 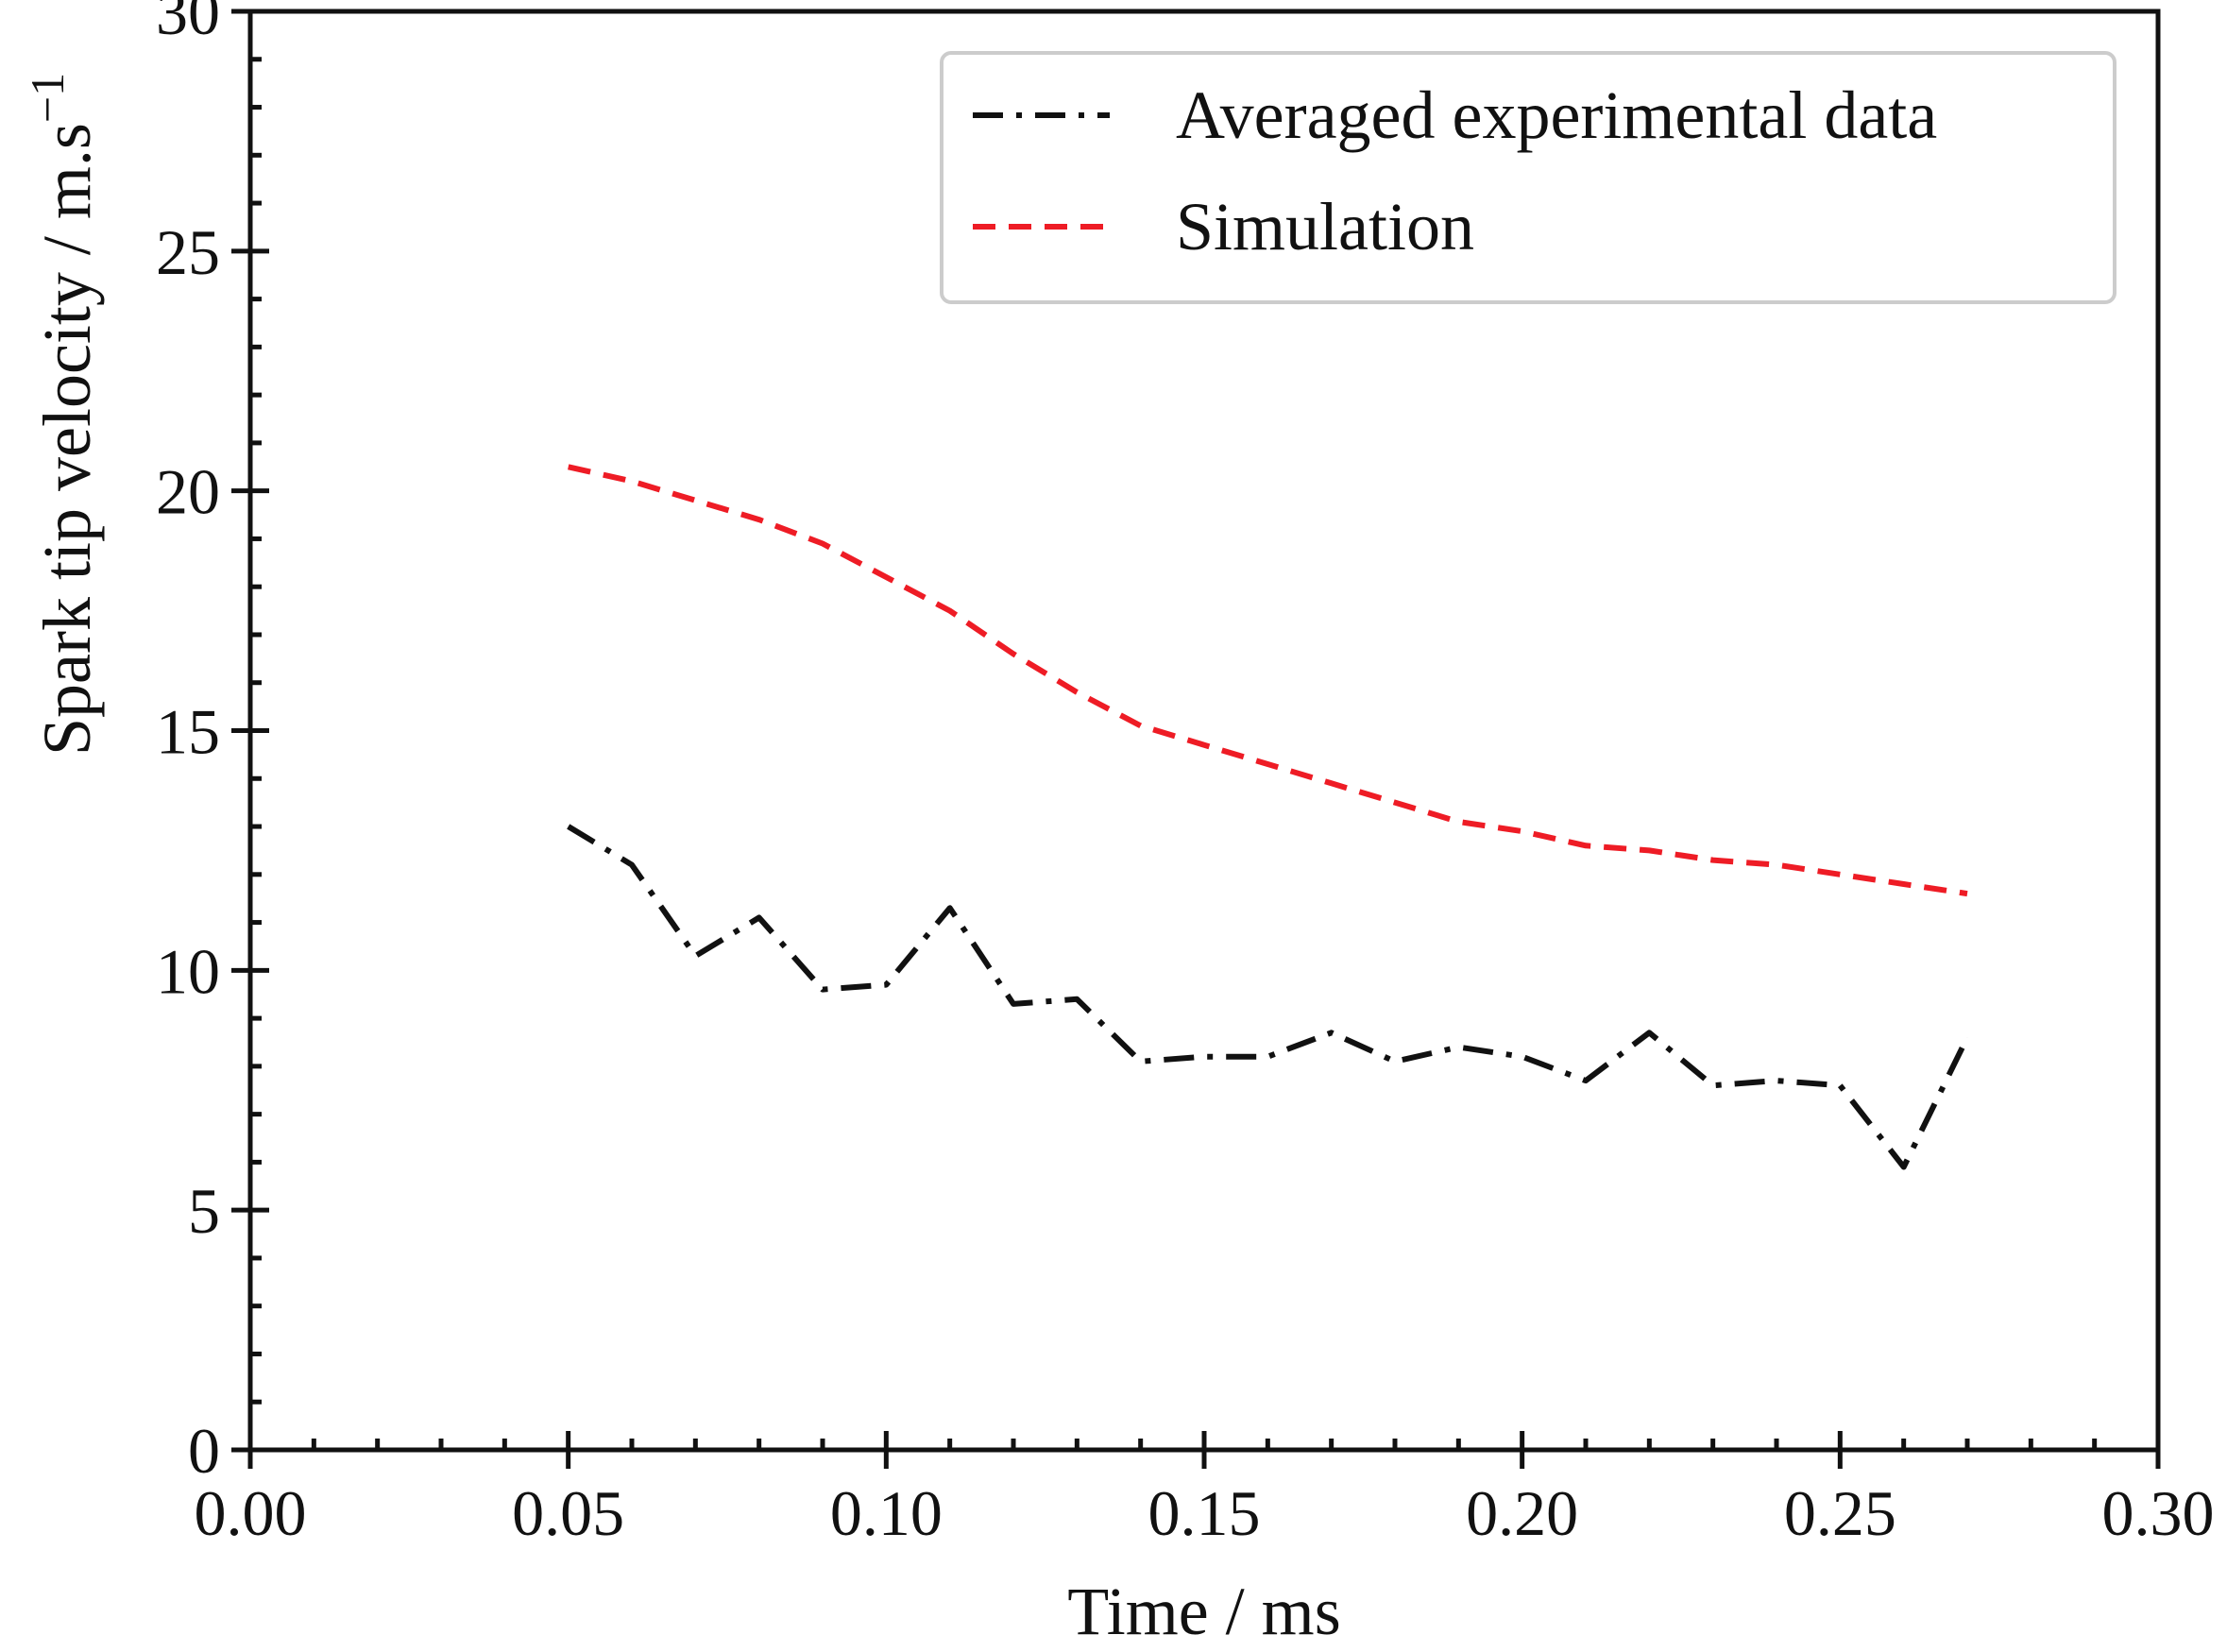 What do you see at coordinates (1204, 1513) in the screenshot?
I see `x-tick-label: 0.15` at bounding box center [1204, 1513].